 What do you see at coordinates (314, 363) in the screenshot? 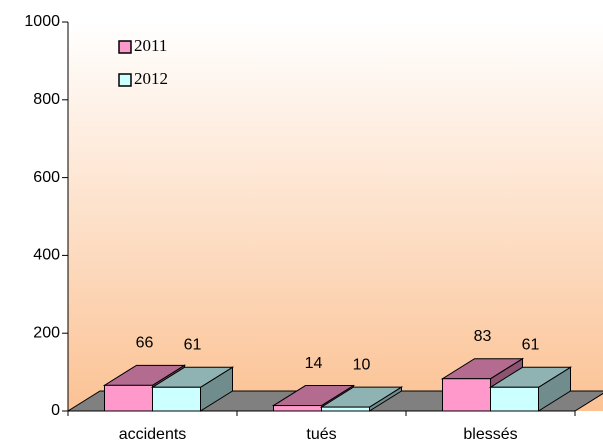
I see `value-label: 14` at bounding box center [314, 363].